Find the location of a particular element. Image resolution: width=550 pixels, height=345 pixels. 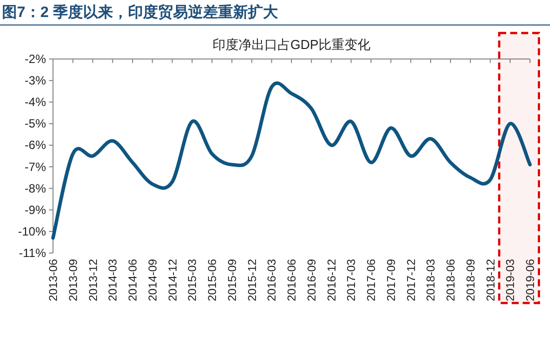

x-tick-label: 2017-12 is located at coordinates (412, 280).